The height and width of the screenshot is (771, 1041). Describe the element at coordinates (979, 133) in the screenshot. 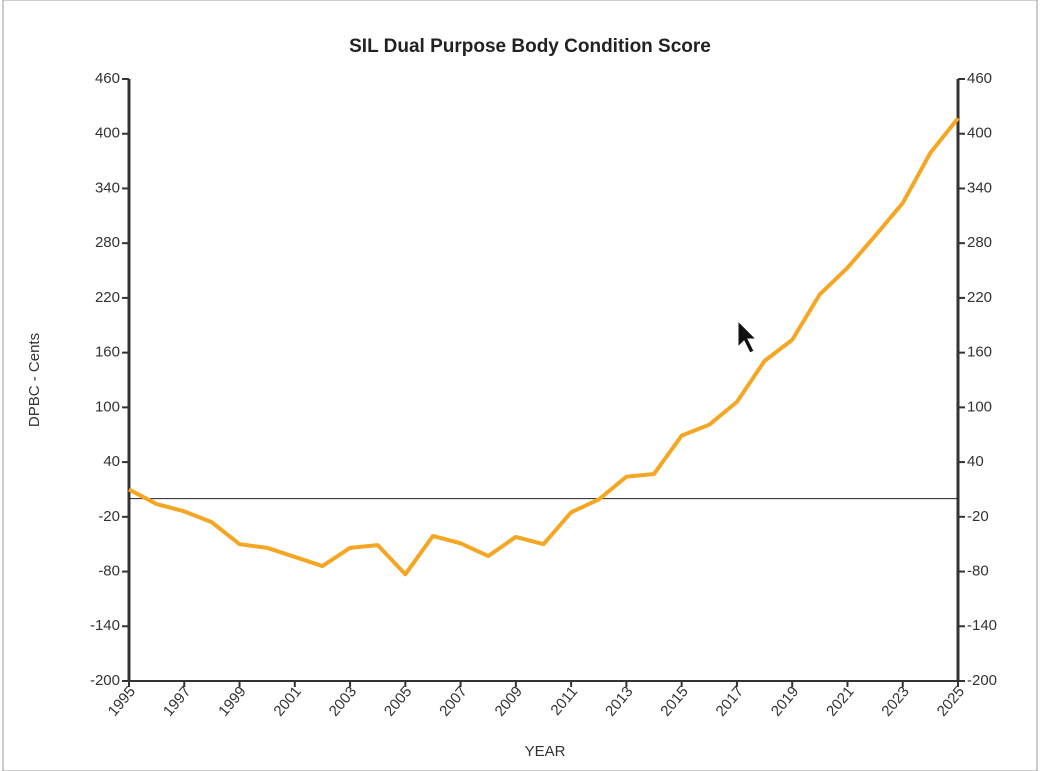

I see `y2-tick-label: 400` at that location.